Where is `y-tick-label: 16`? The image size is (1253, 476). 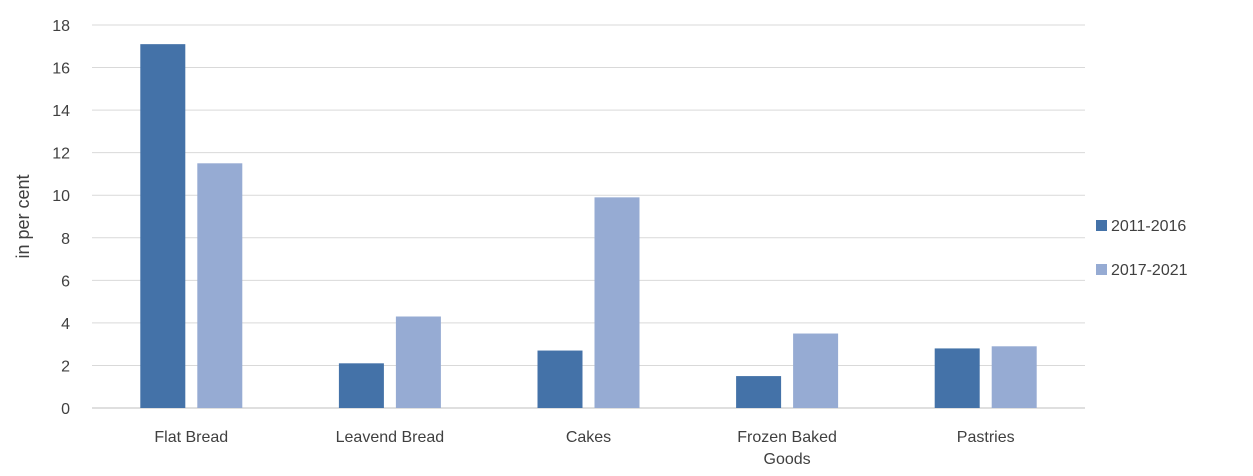
y-tick-label: 16 is located at coordinates (61, 69).